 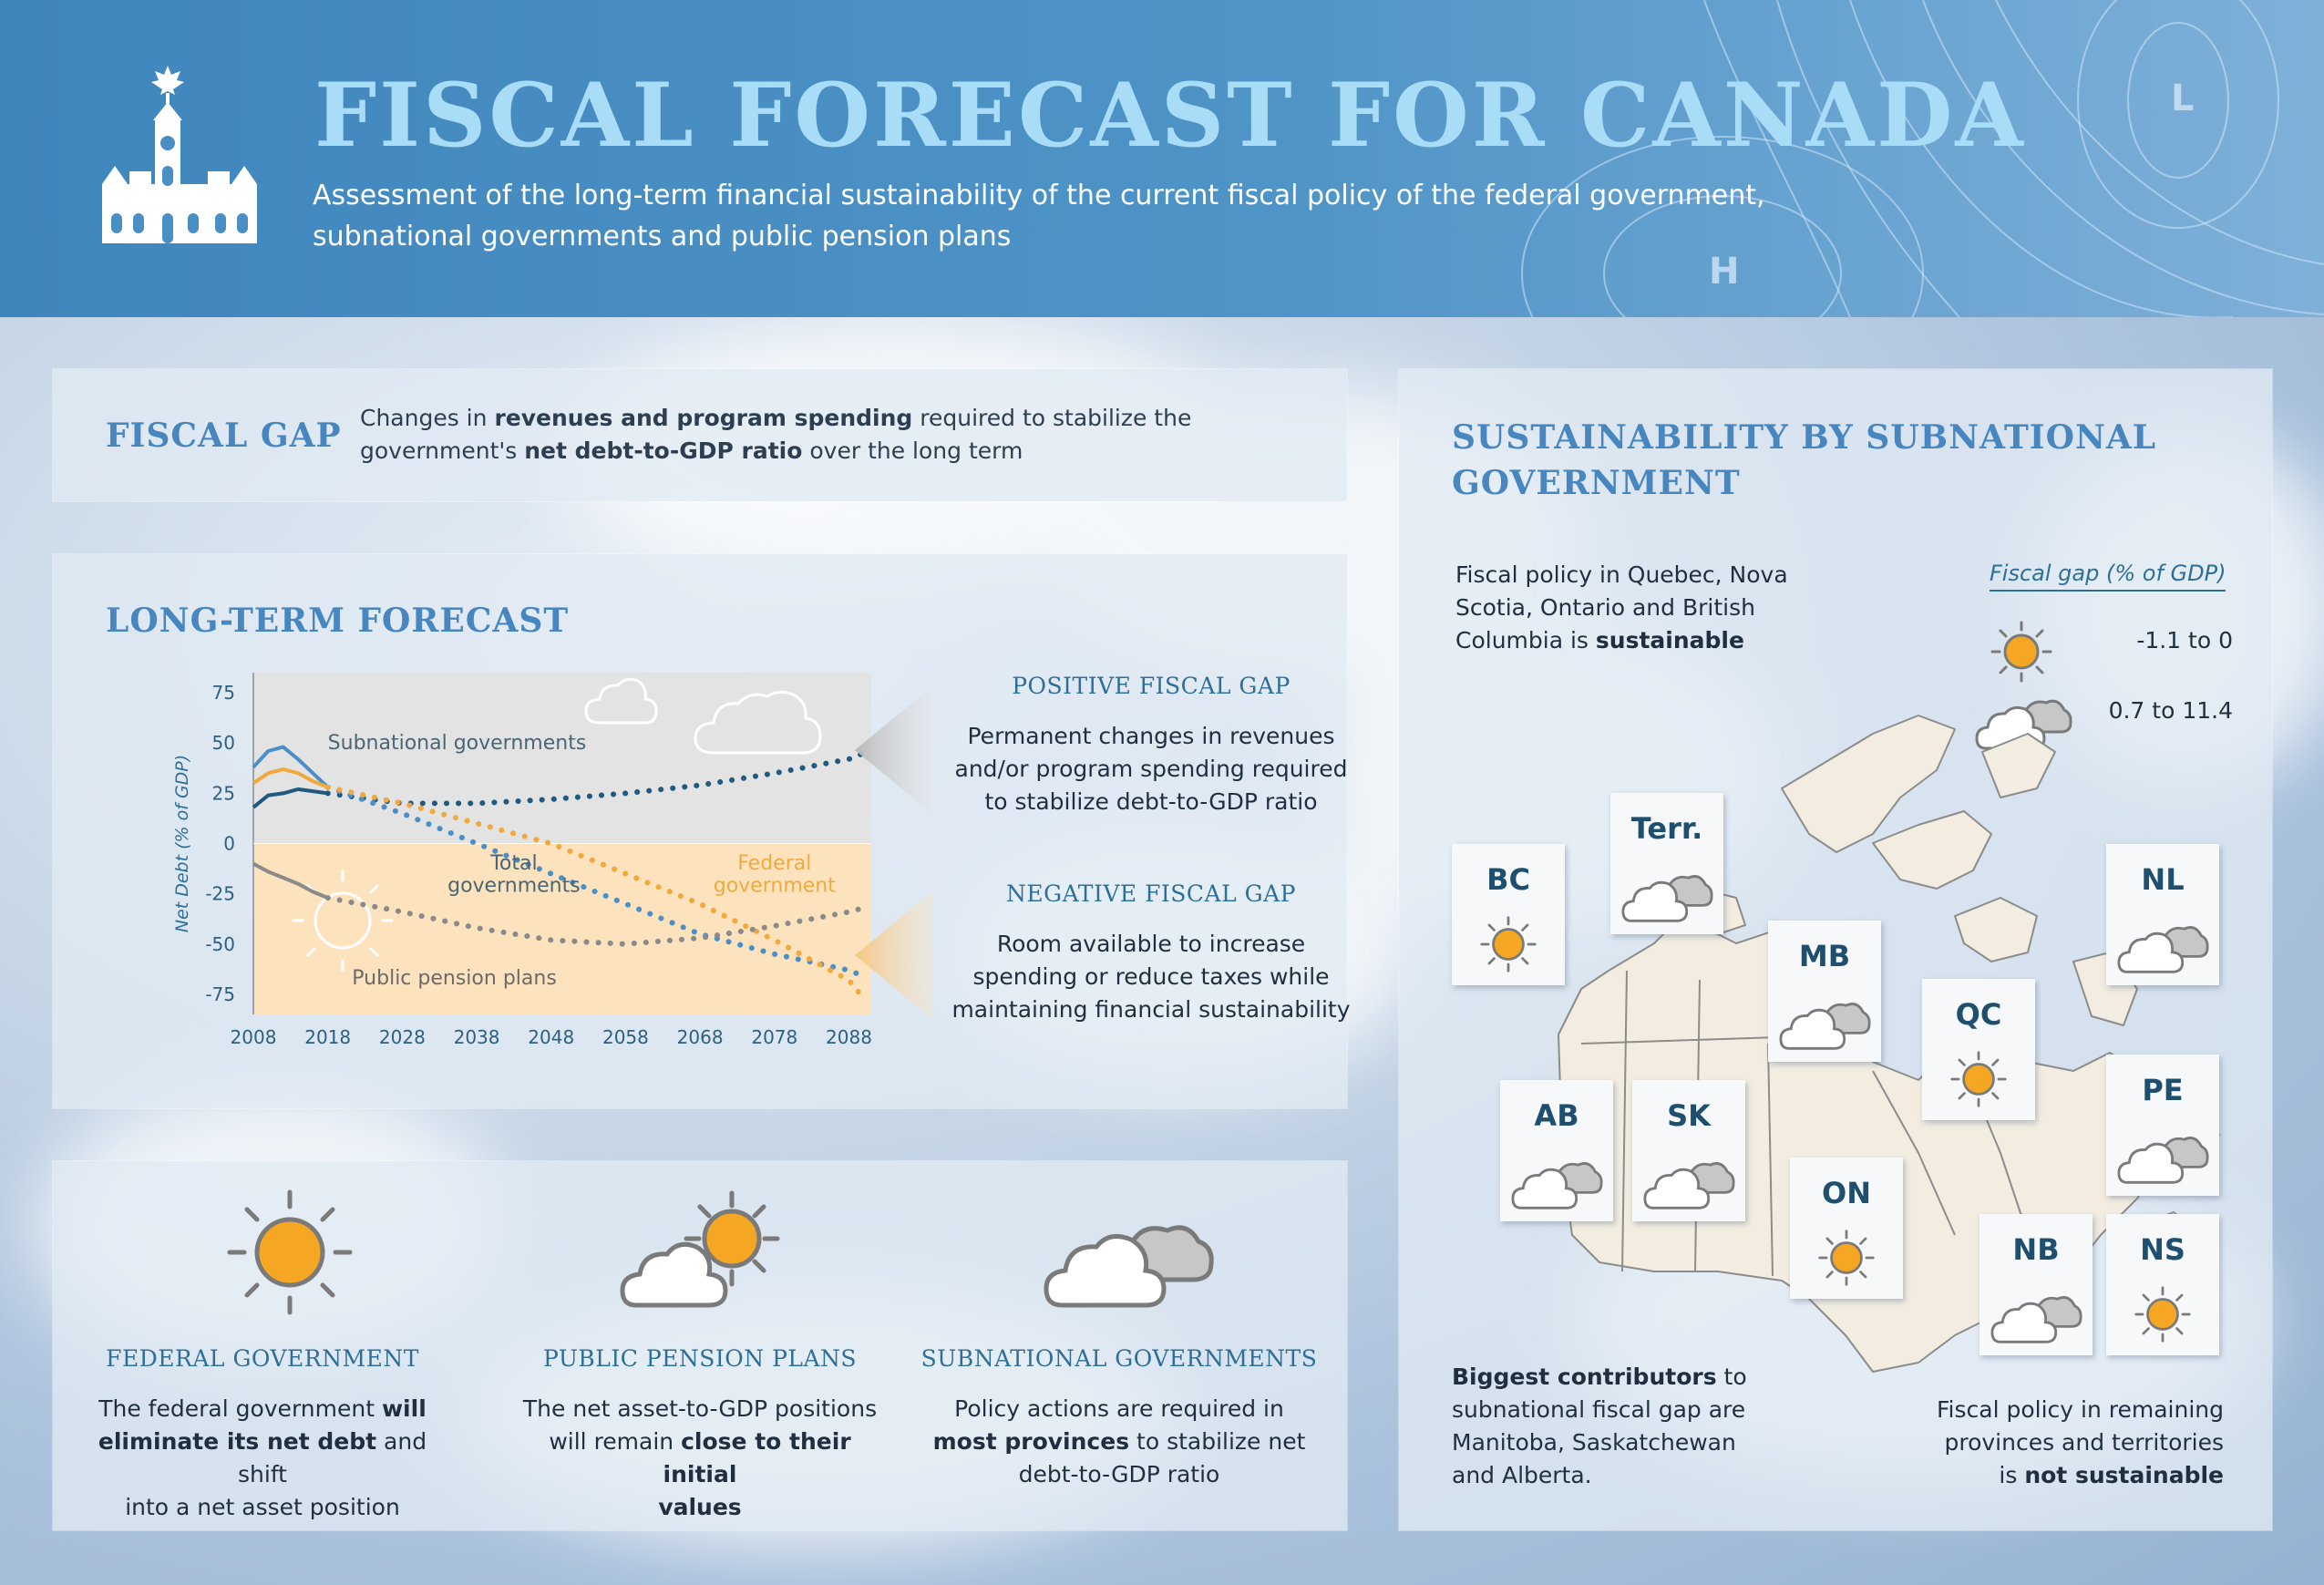 What do you see at coordinates (404, 1408) in the screenshot?
I see `text-bold: will` at bounding box center [404, 1408].